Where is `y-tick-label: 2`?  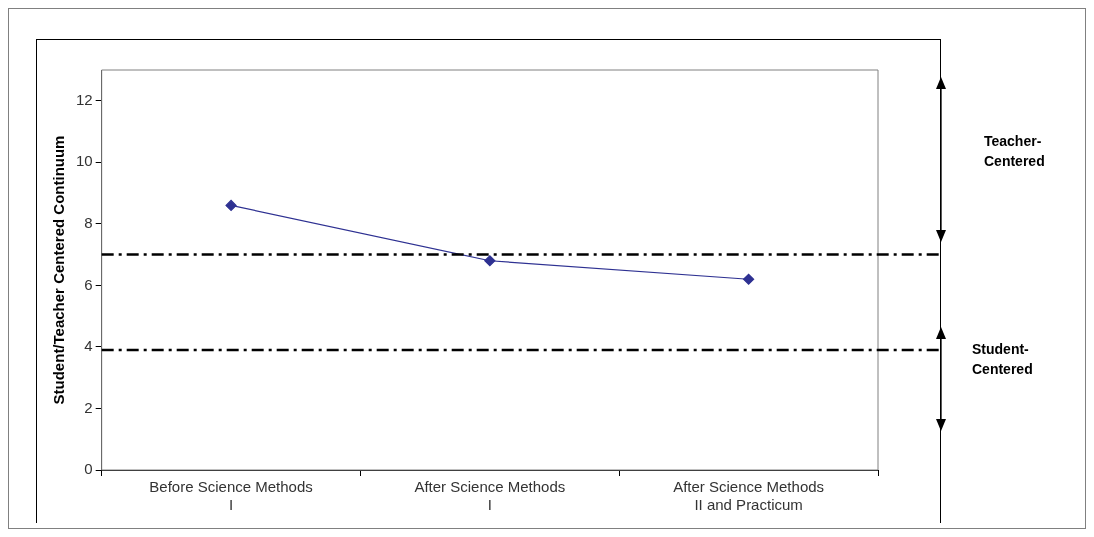
y-tick-label: 2 is located at coordinates (88, 407).